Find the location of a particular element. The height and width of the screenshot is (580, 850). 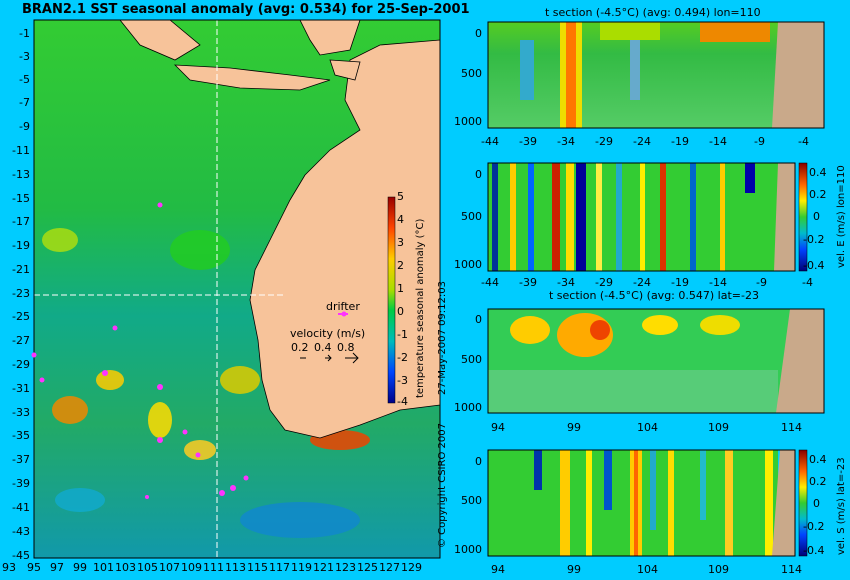

map-ytick: -45 is located at coordinates (21, 555).